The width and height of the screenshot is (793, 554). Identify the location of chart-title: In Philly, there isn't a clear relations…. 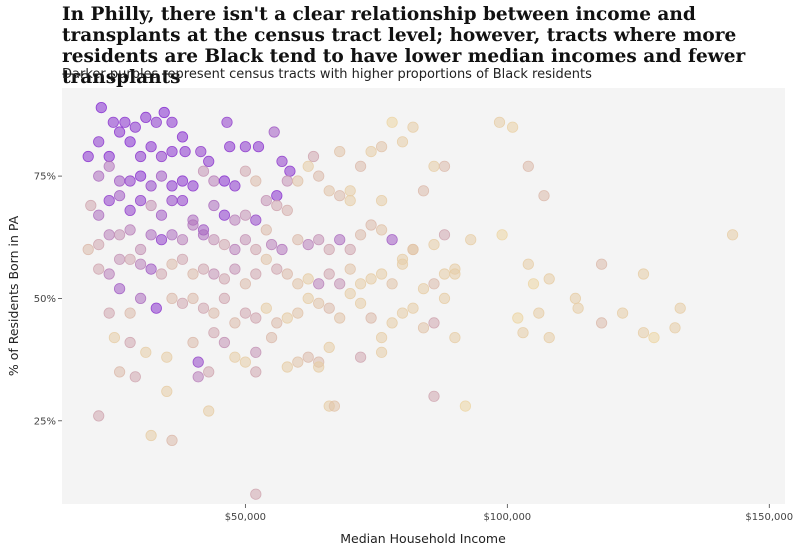
(404, 46).